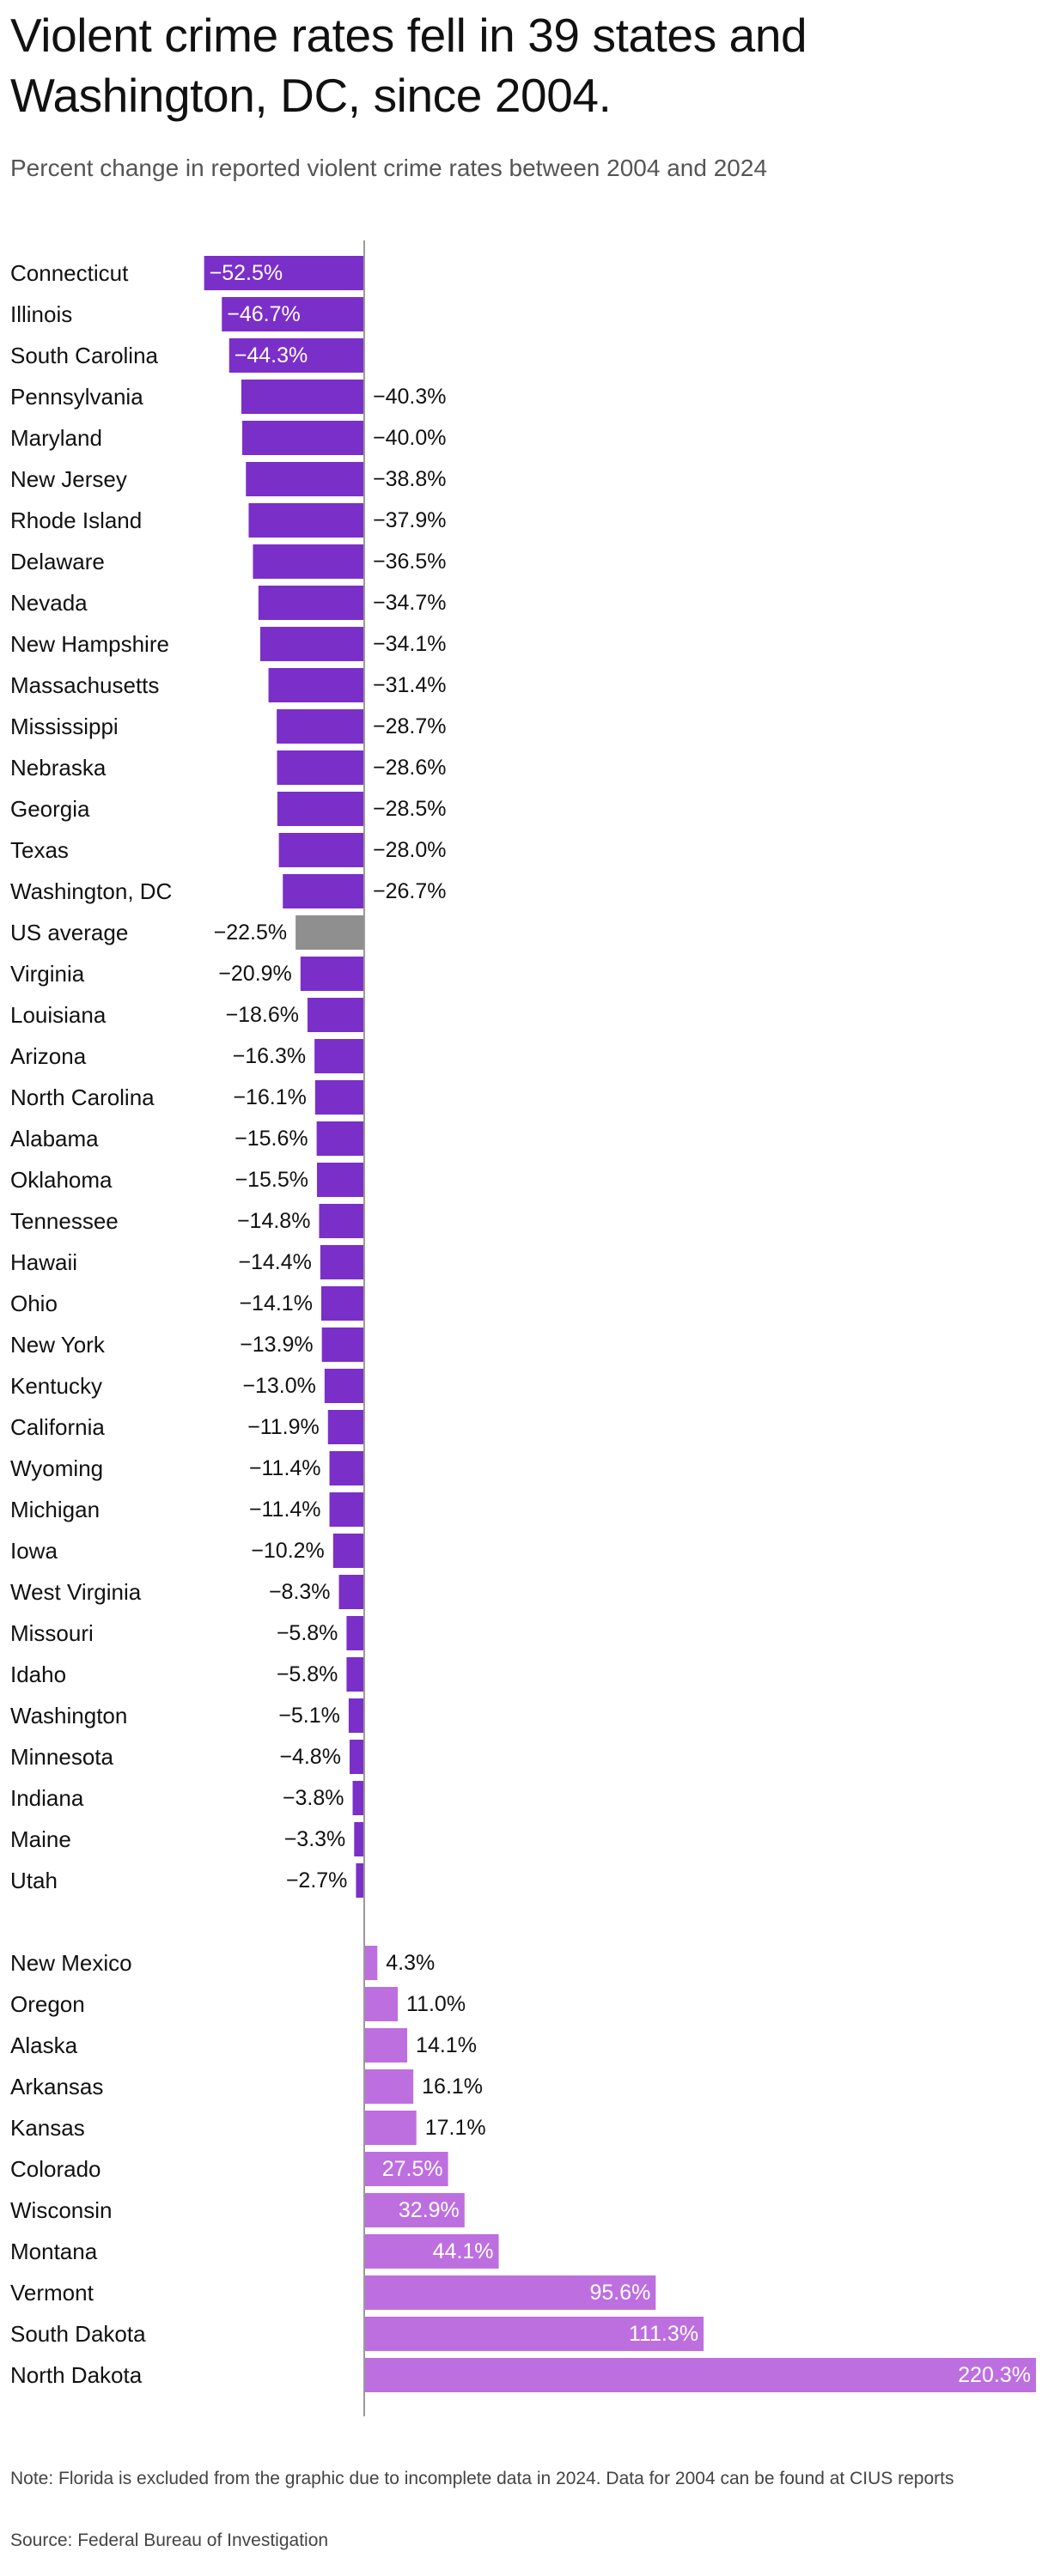 The width and height of the screenshot is (1048, 2576). Describe the element at coordinates (58, 1015) in the screenshot. I see `category-label-louisiana: Louisiana` at that location.